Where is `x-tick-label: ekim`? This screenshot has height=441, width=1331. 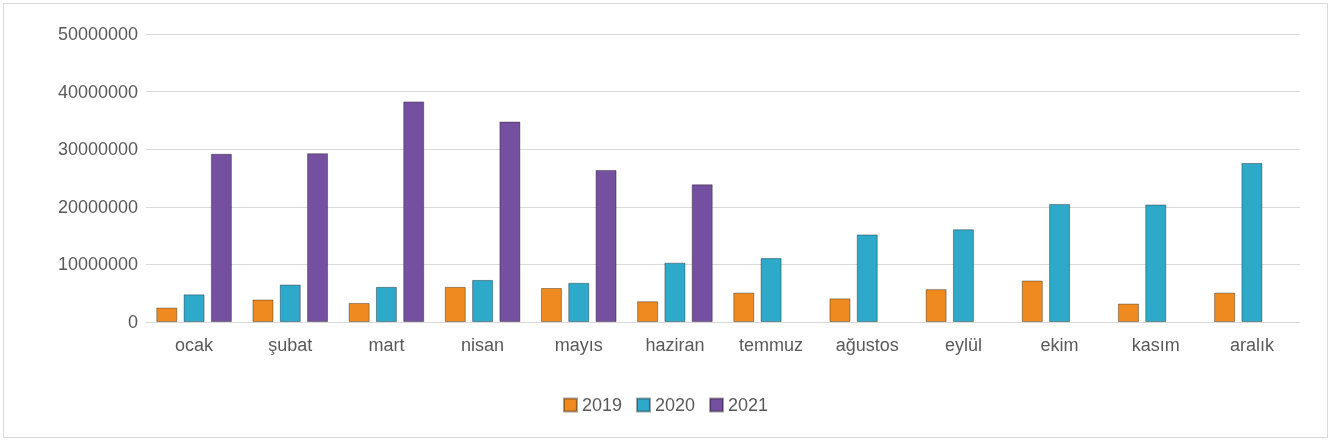 x-tick-label: ekim is located at coordinates (1059, 345).